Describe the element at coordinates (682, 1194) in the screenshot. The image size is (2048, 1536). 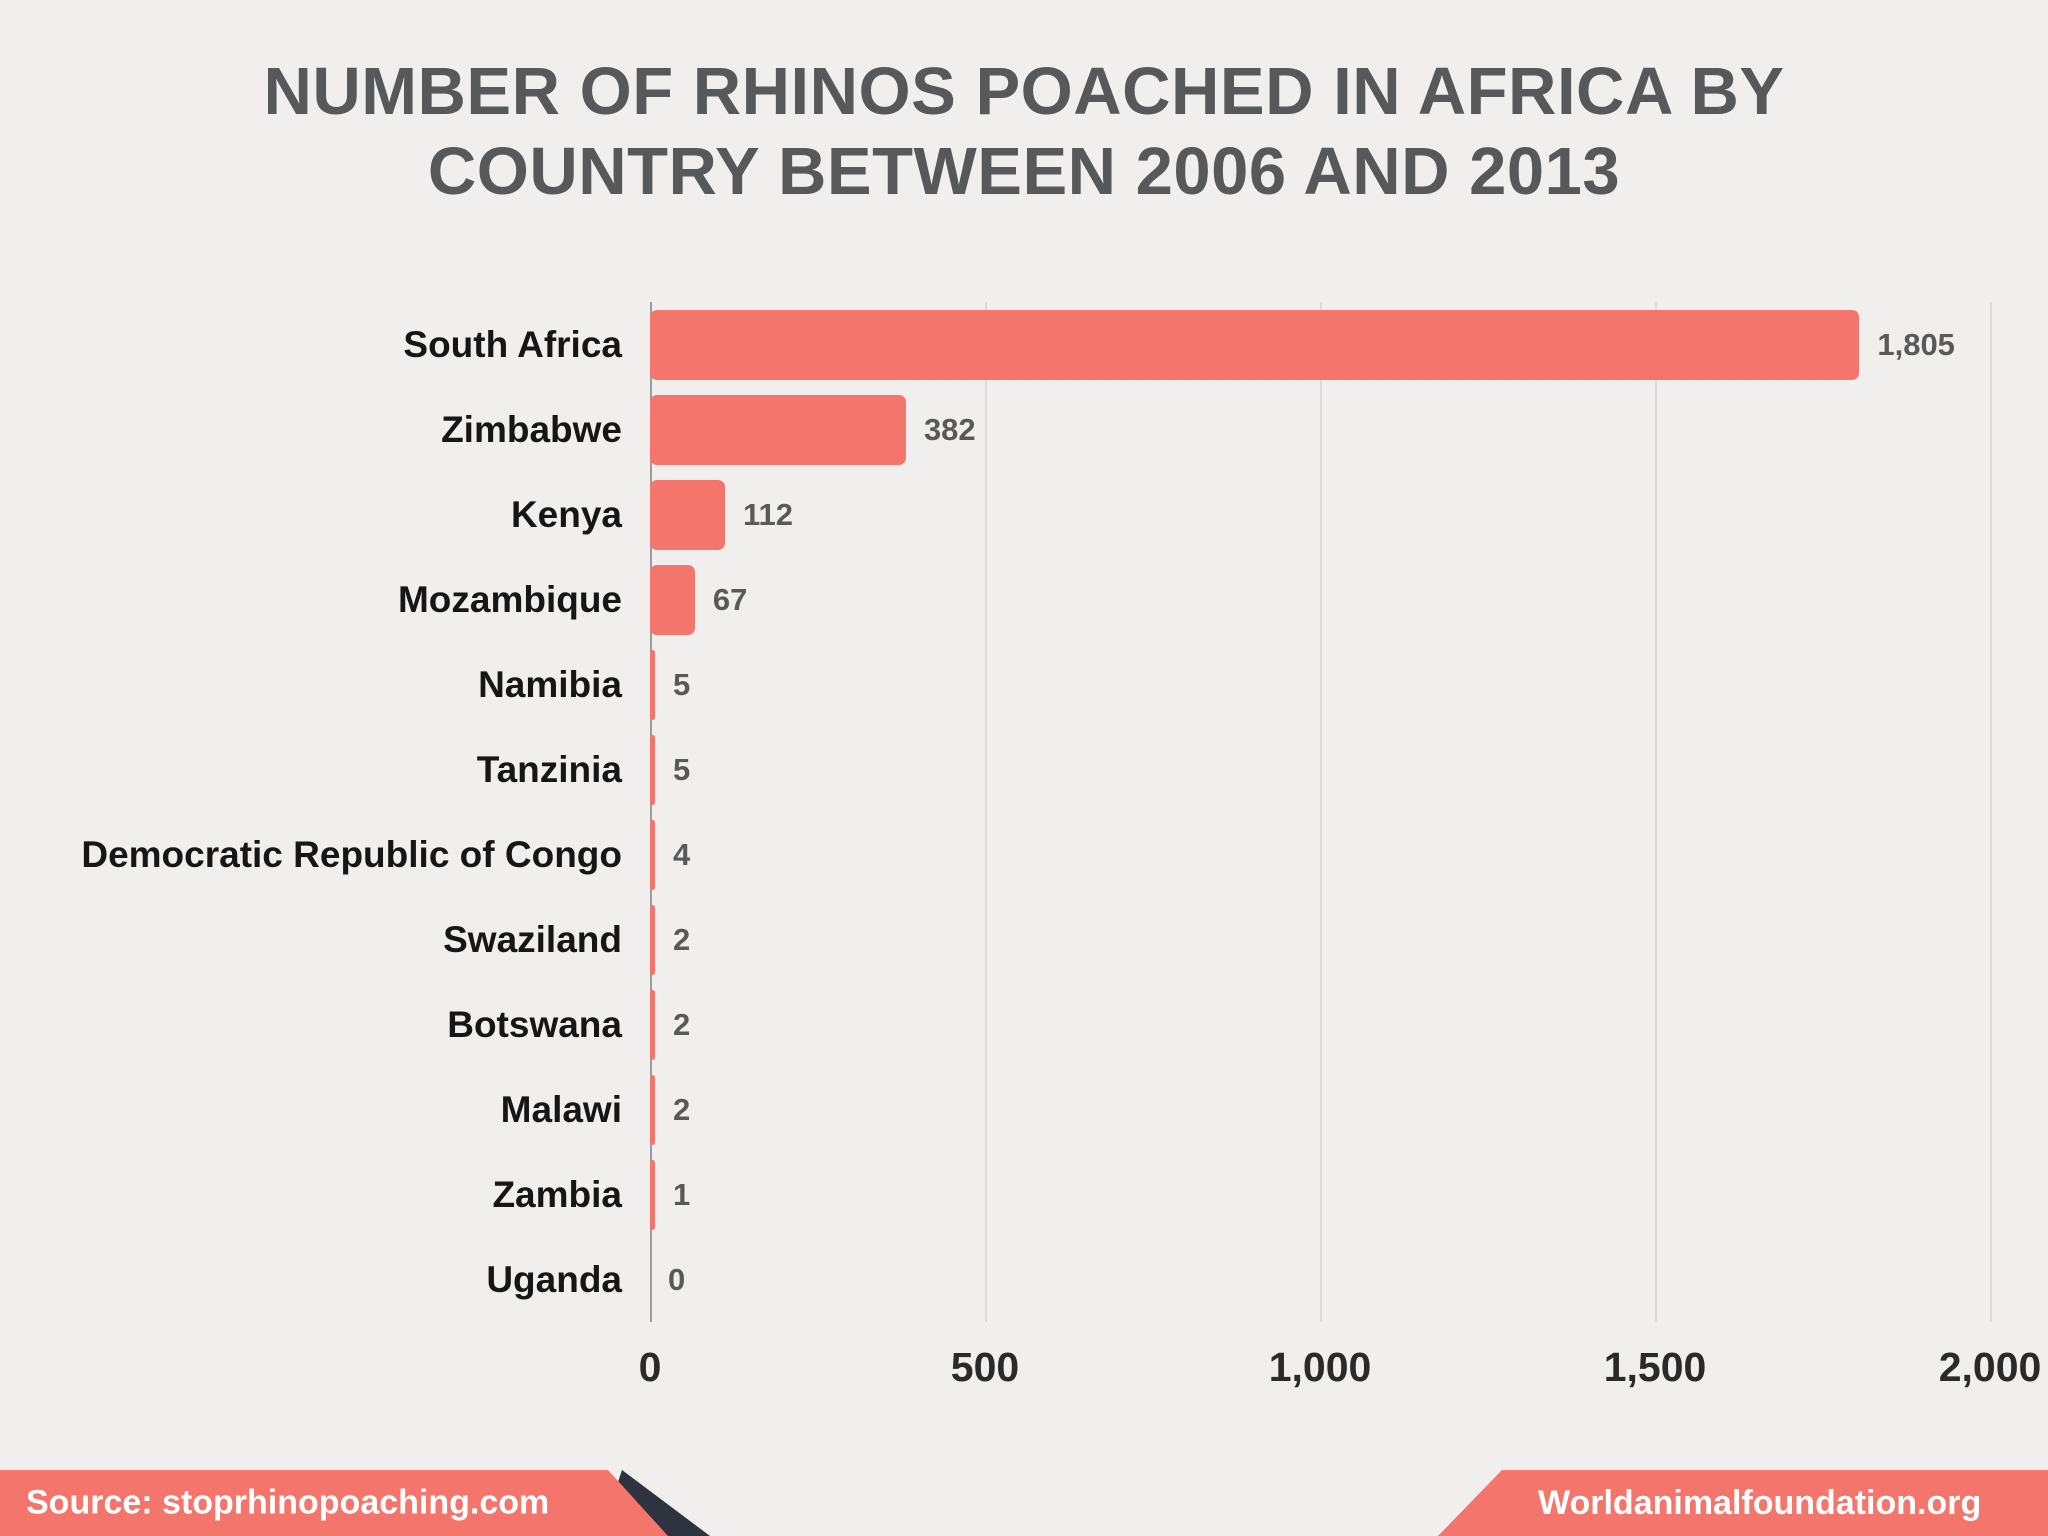
I see `value-label: 1` at that location.